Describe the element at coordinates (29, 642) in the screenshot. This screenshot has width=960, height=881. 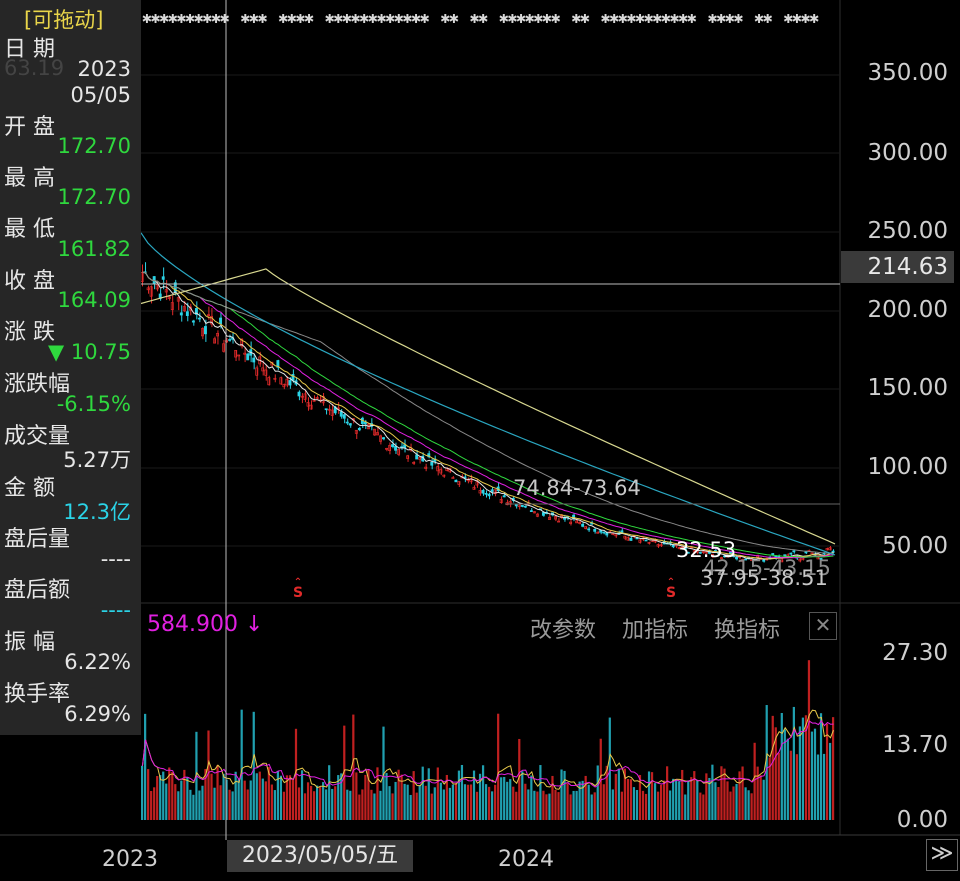
I see `amplitude-label: 振 幅` at that location.